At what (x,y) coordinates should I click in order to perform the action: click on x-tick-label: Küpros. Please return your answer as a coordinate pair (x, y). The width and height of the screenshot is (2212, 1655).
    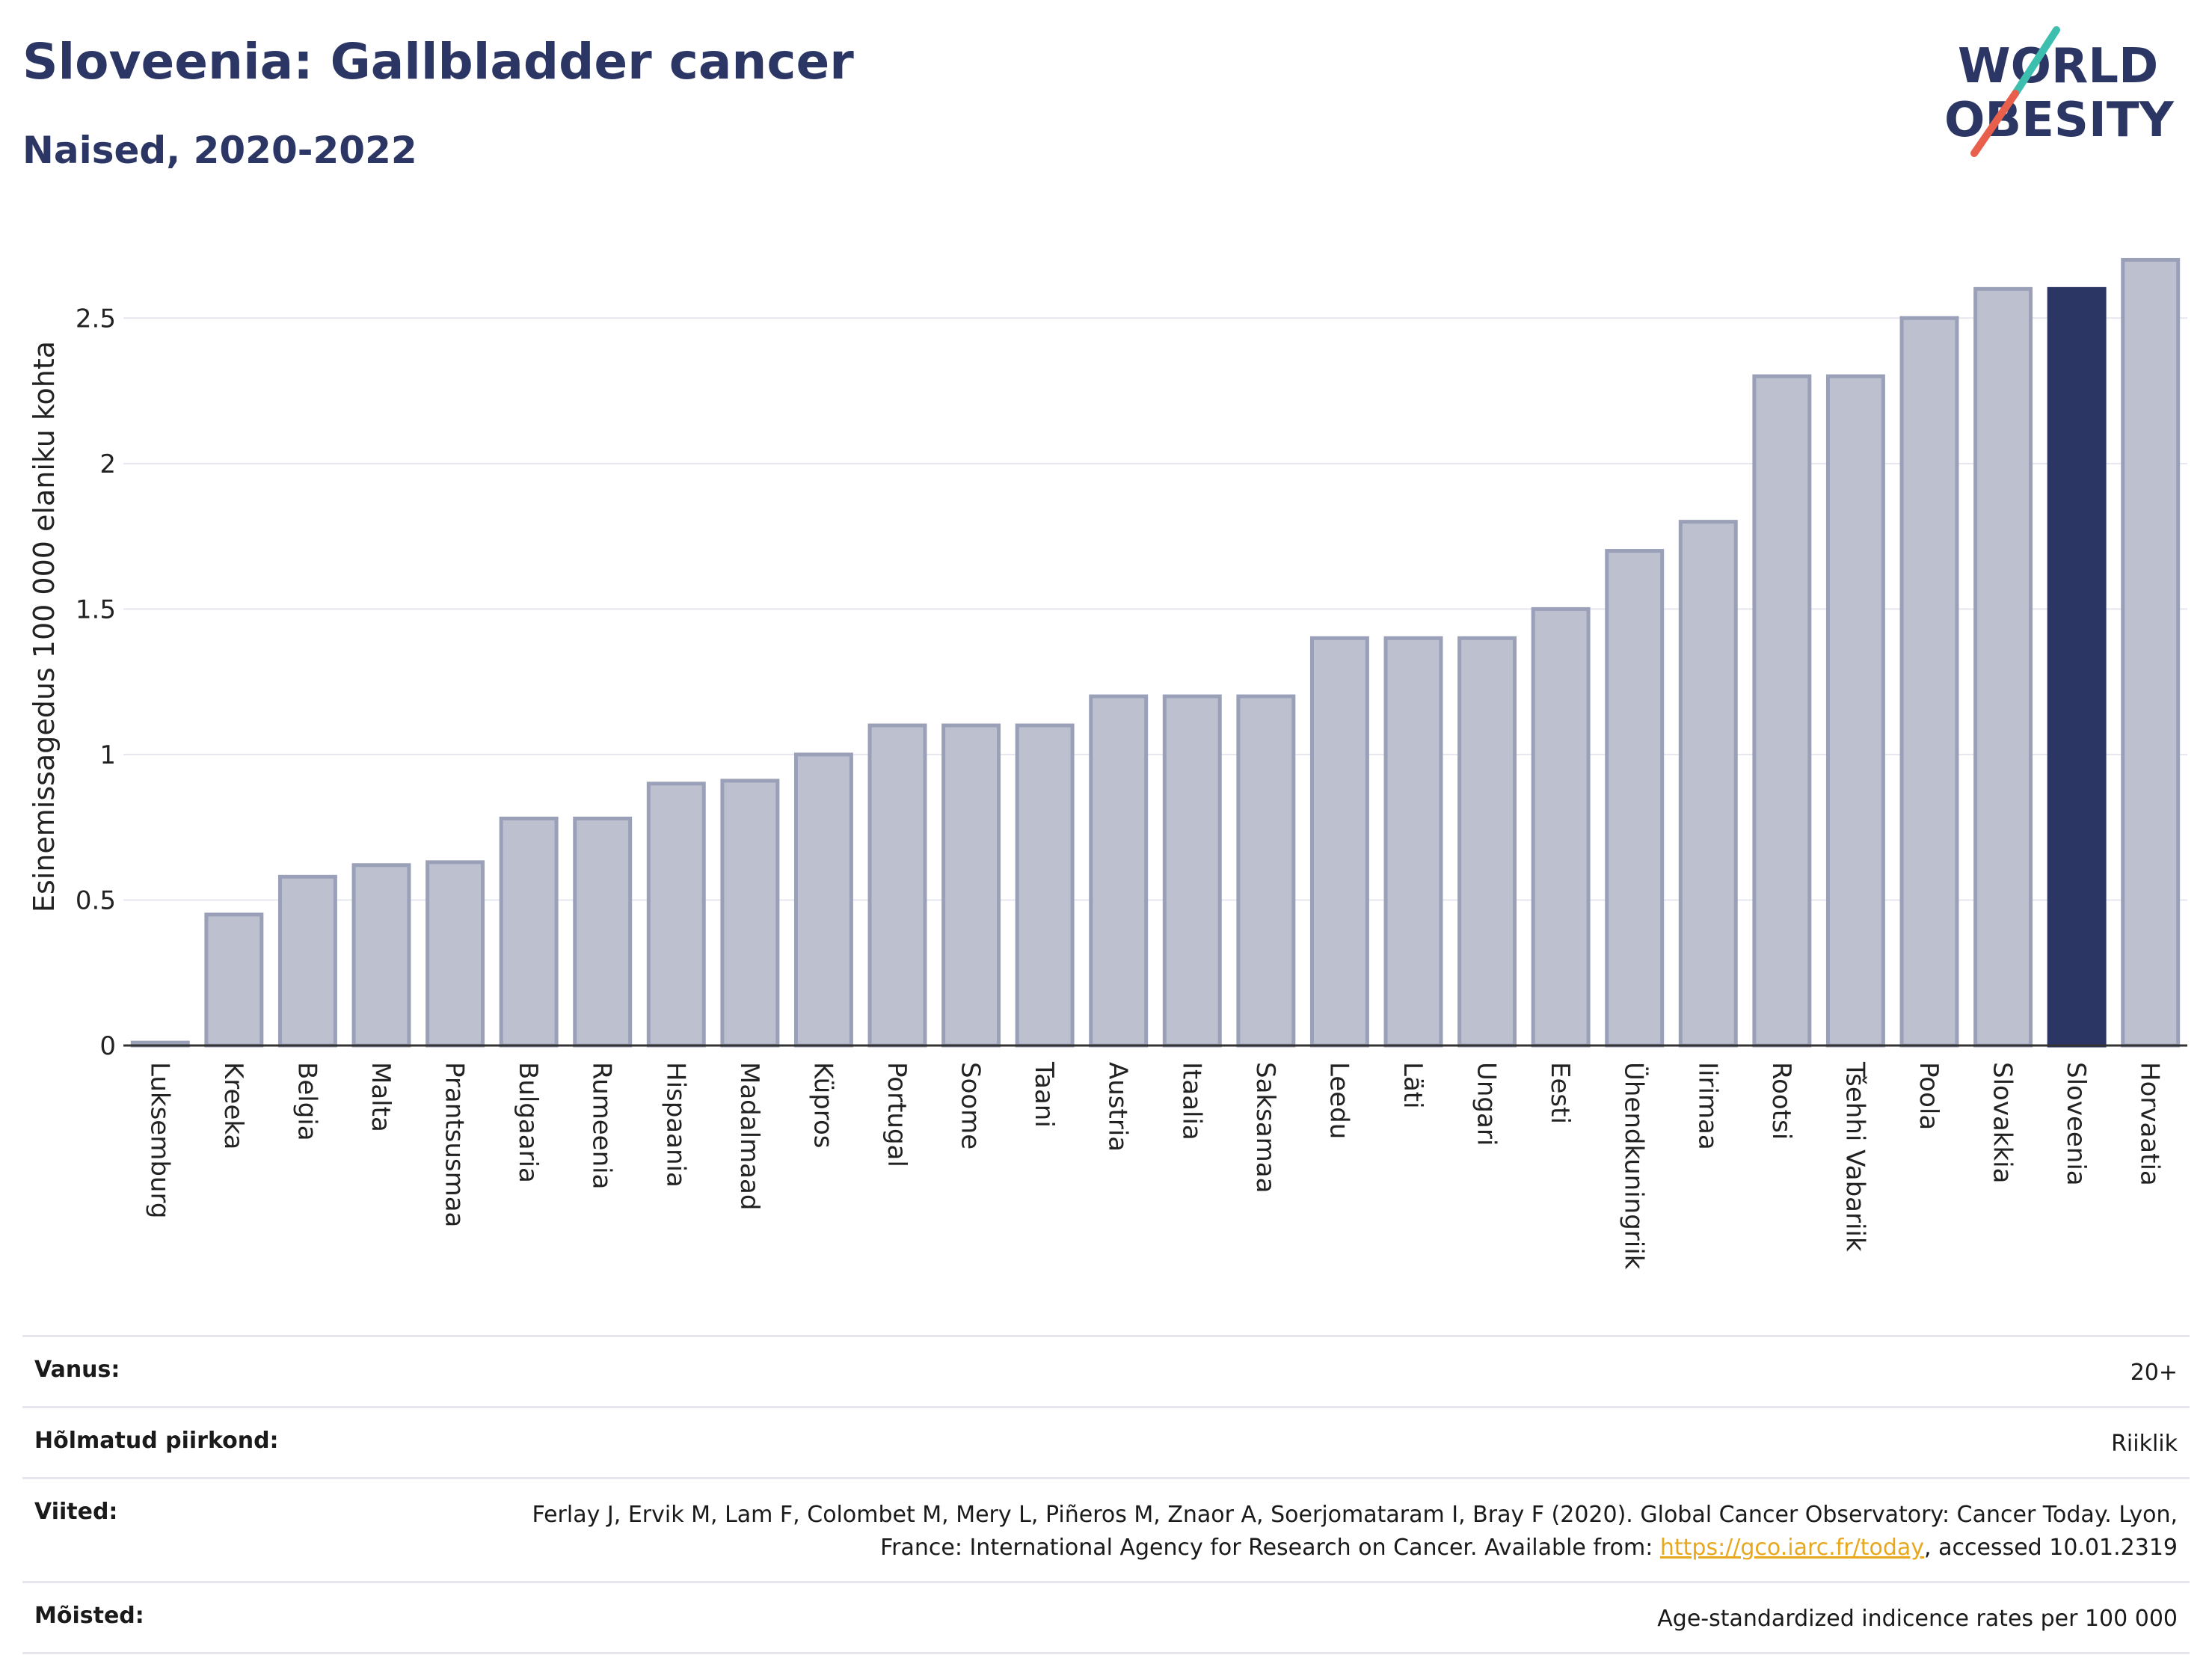
    Looking at the image, I should click on (823, 1105).